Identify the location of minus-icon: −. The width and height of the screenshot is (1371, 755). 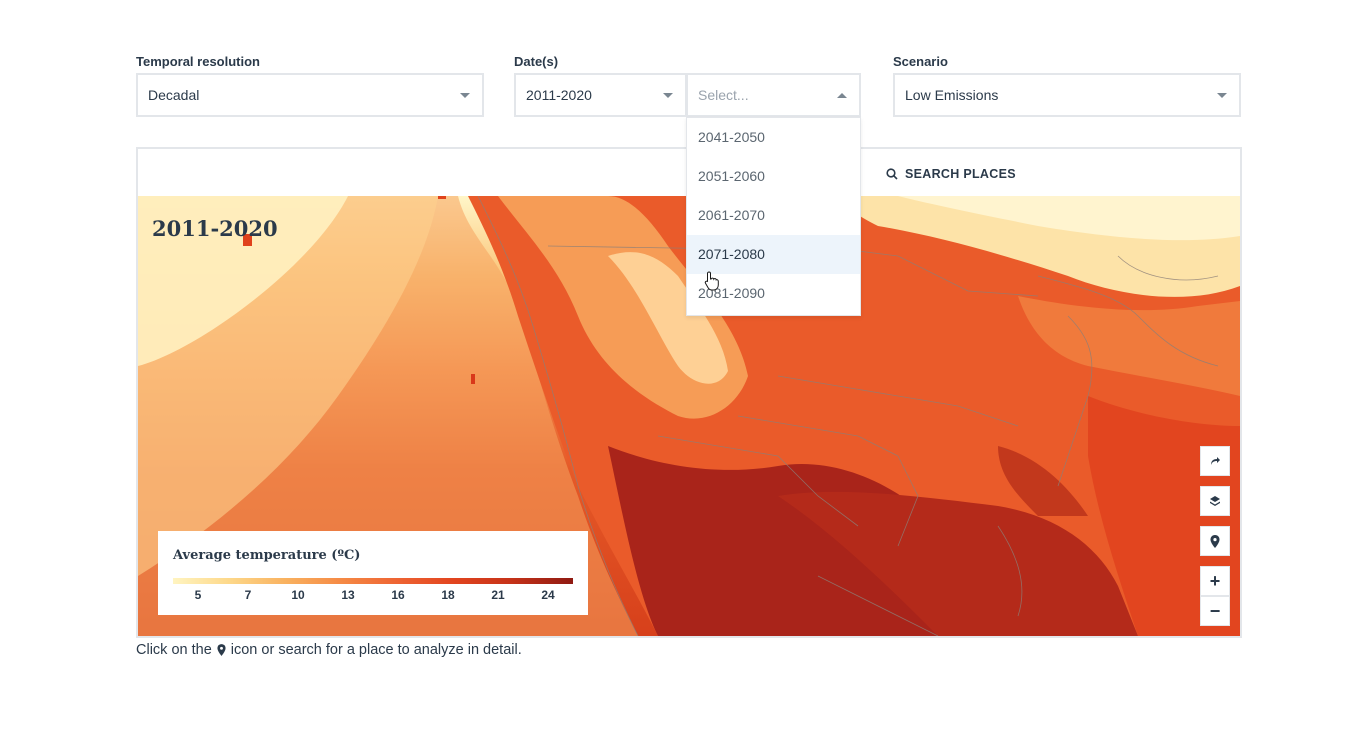
(1215, 610).